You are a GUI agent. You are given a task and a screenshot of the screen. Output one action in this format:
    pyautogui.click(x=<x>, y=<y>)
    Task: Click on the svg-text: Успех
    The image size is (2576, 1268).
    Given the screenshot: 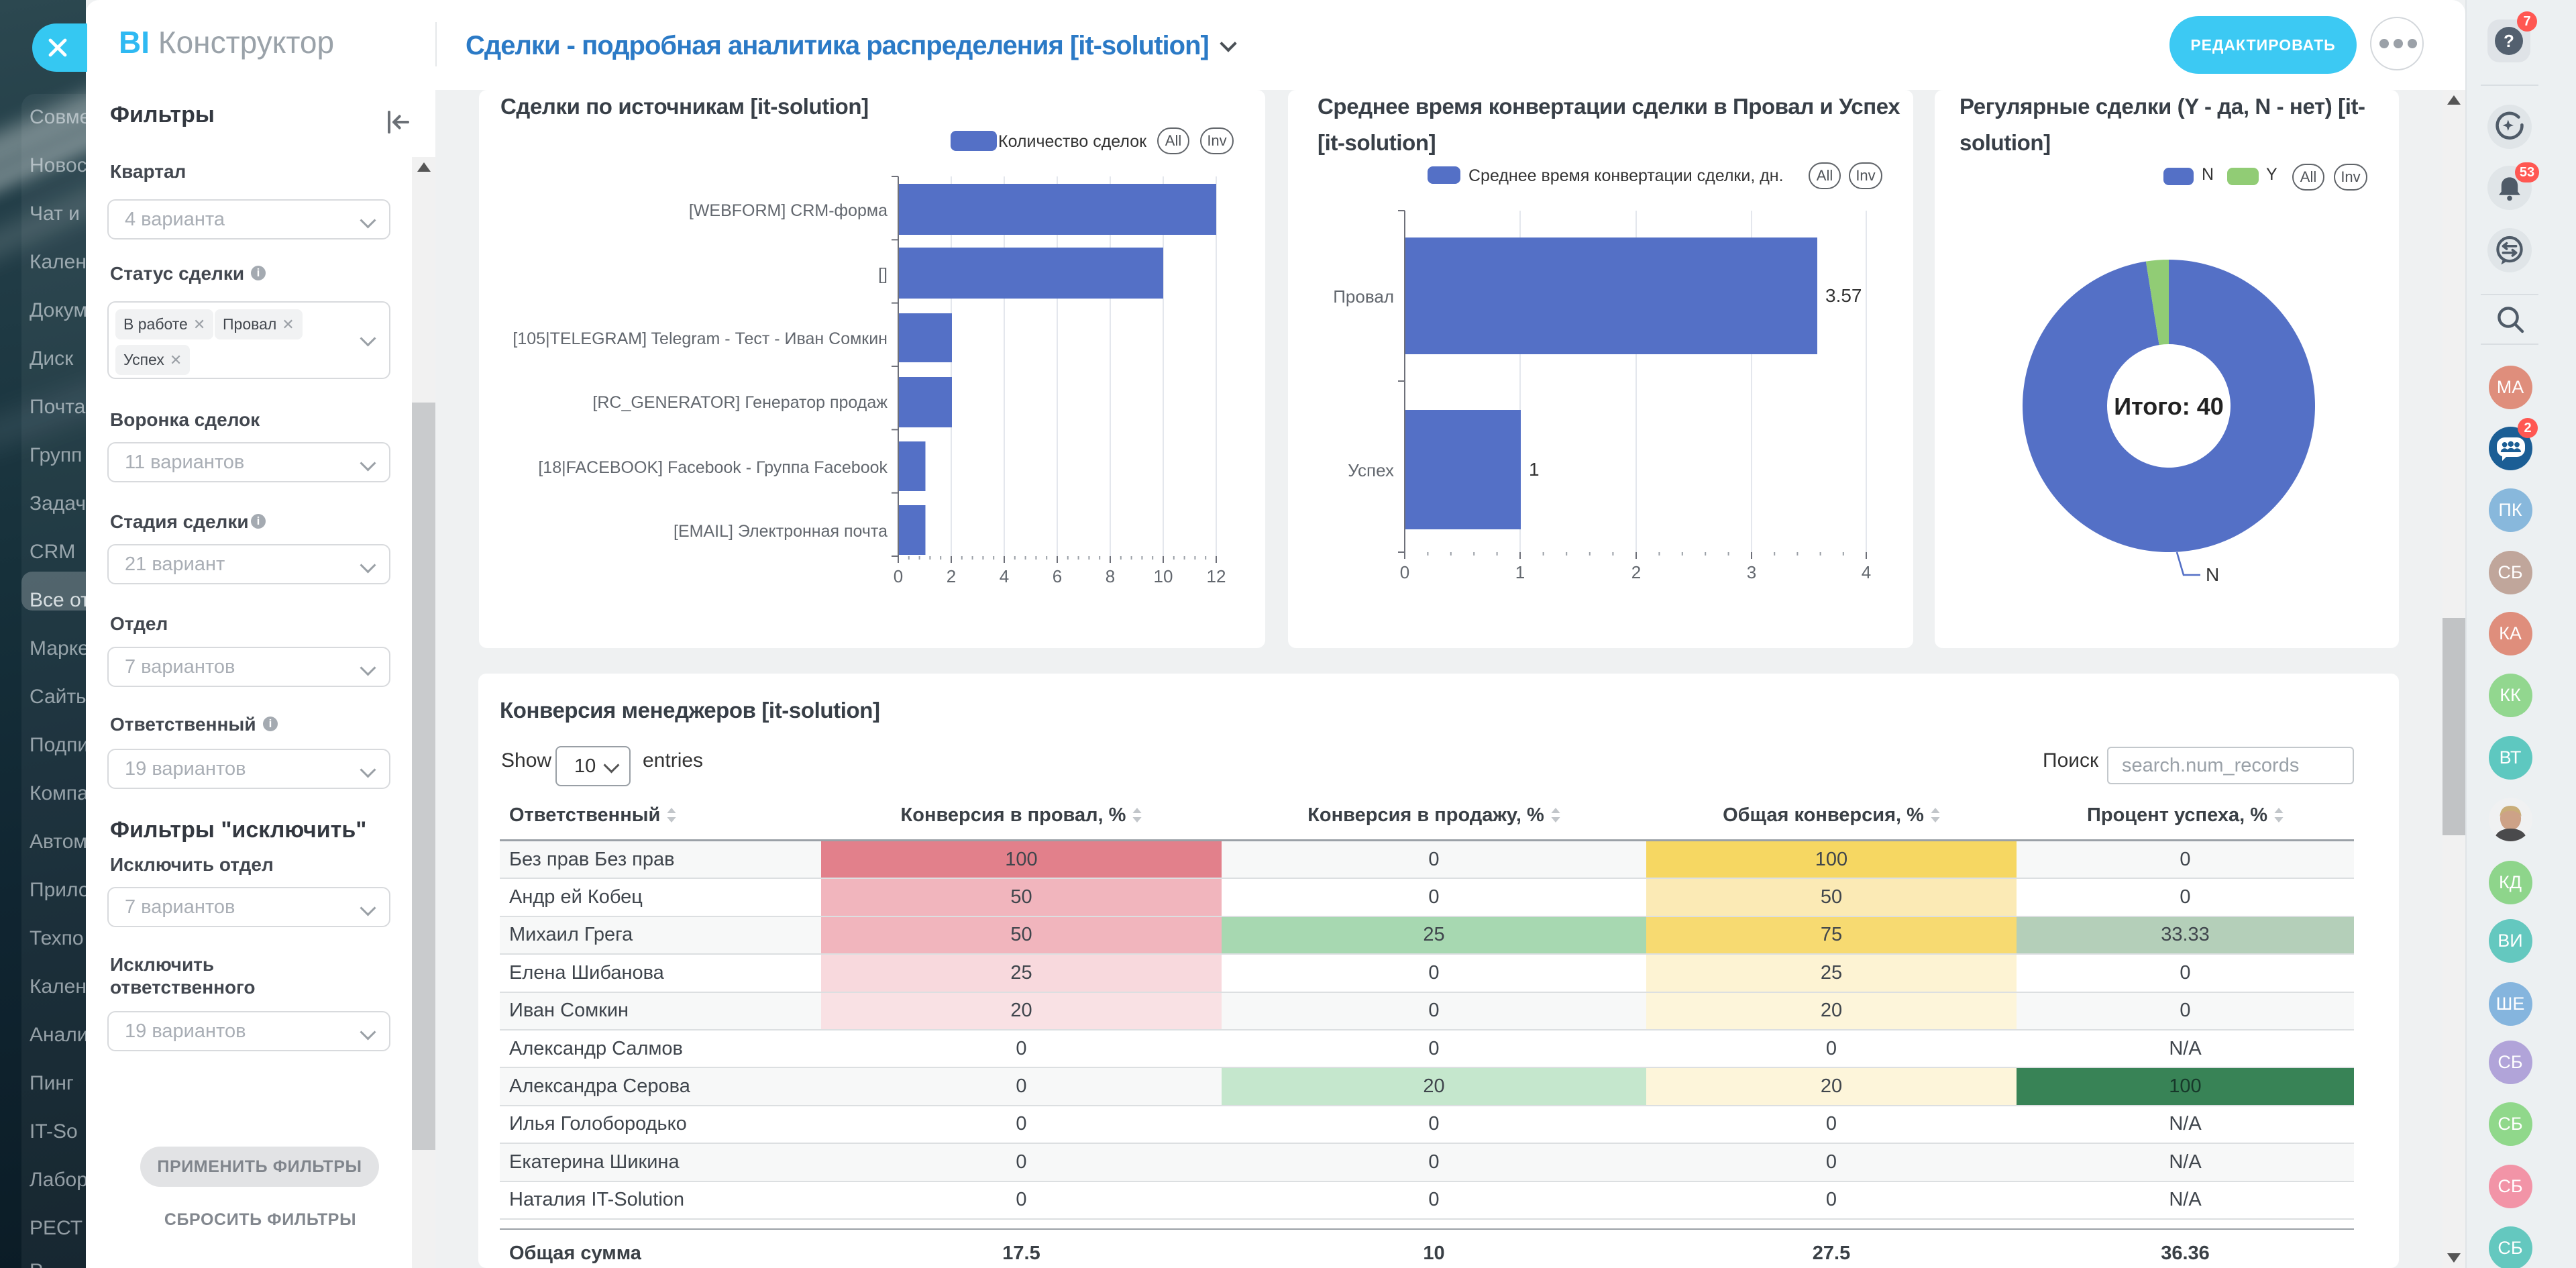 What is the action you would take?
    pyautogui.click(x=1371, y=470)
    